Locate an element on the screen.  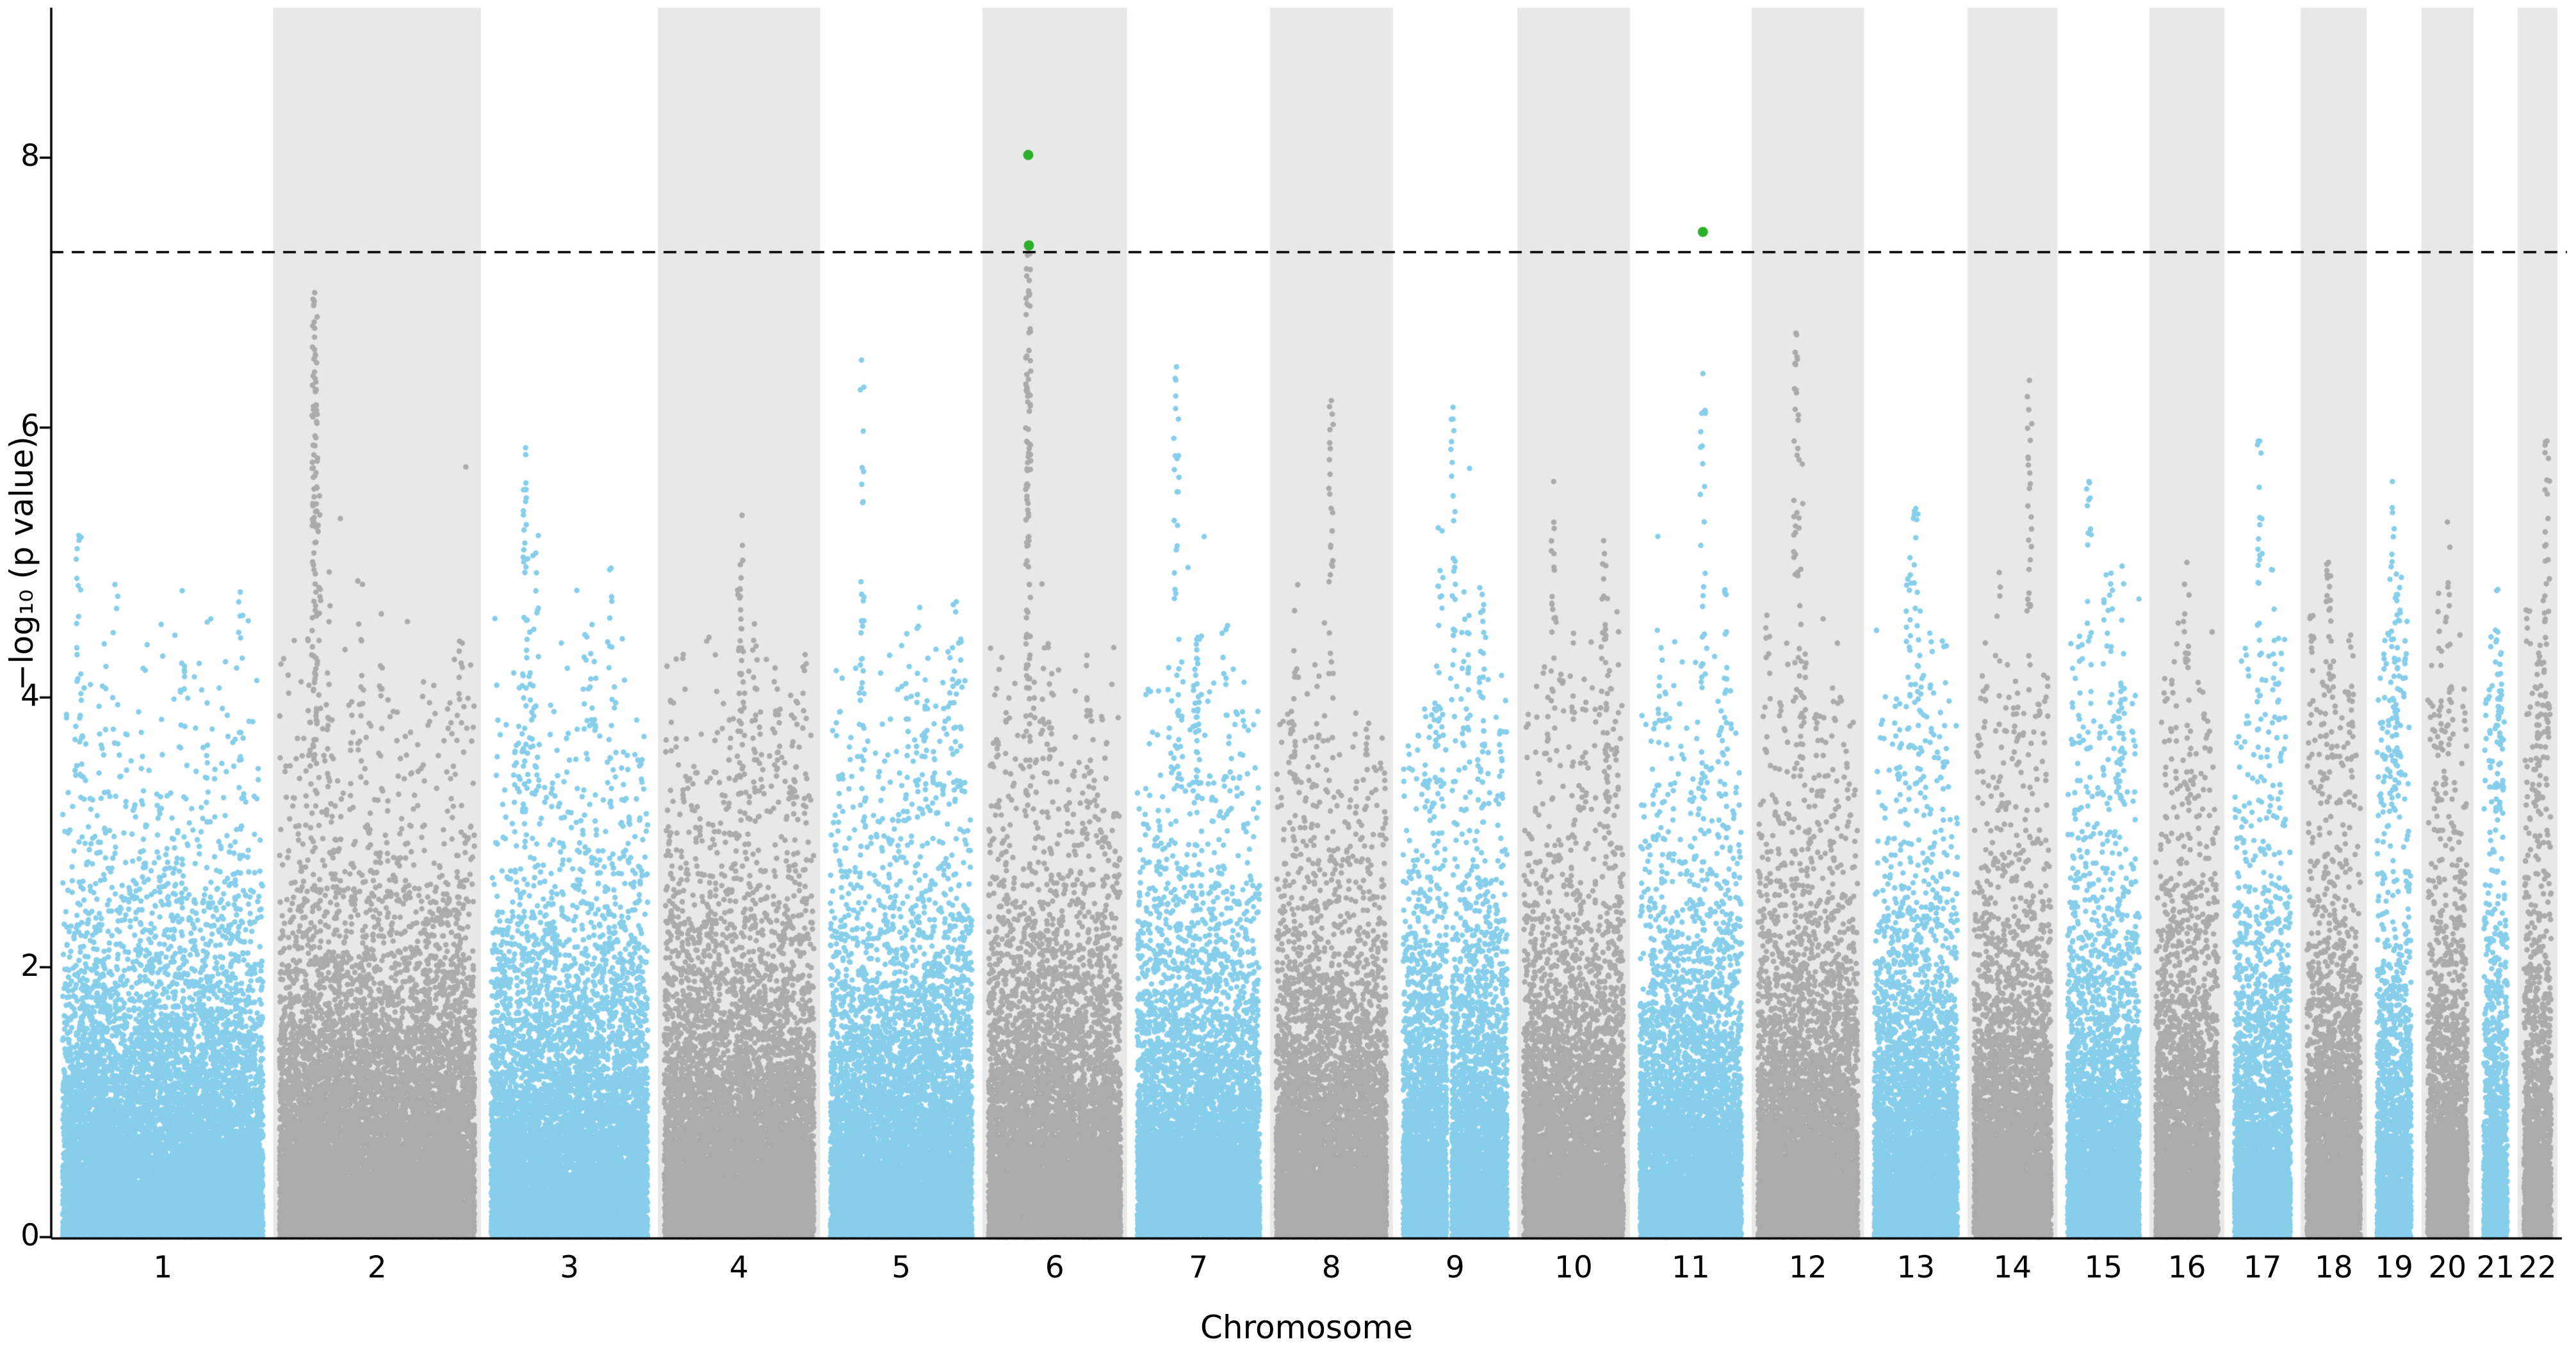
x-tick-label: 21 is located at coordinates (2495, 1267).